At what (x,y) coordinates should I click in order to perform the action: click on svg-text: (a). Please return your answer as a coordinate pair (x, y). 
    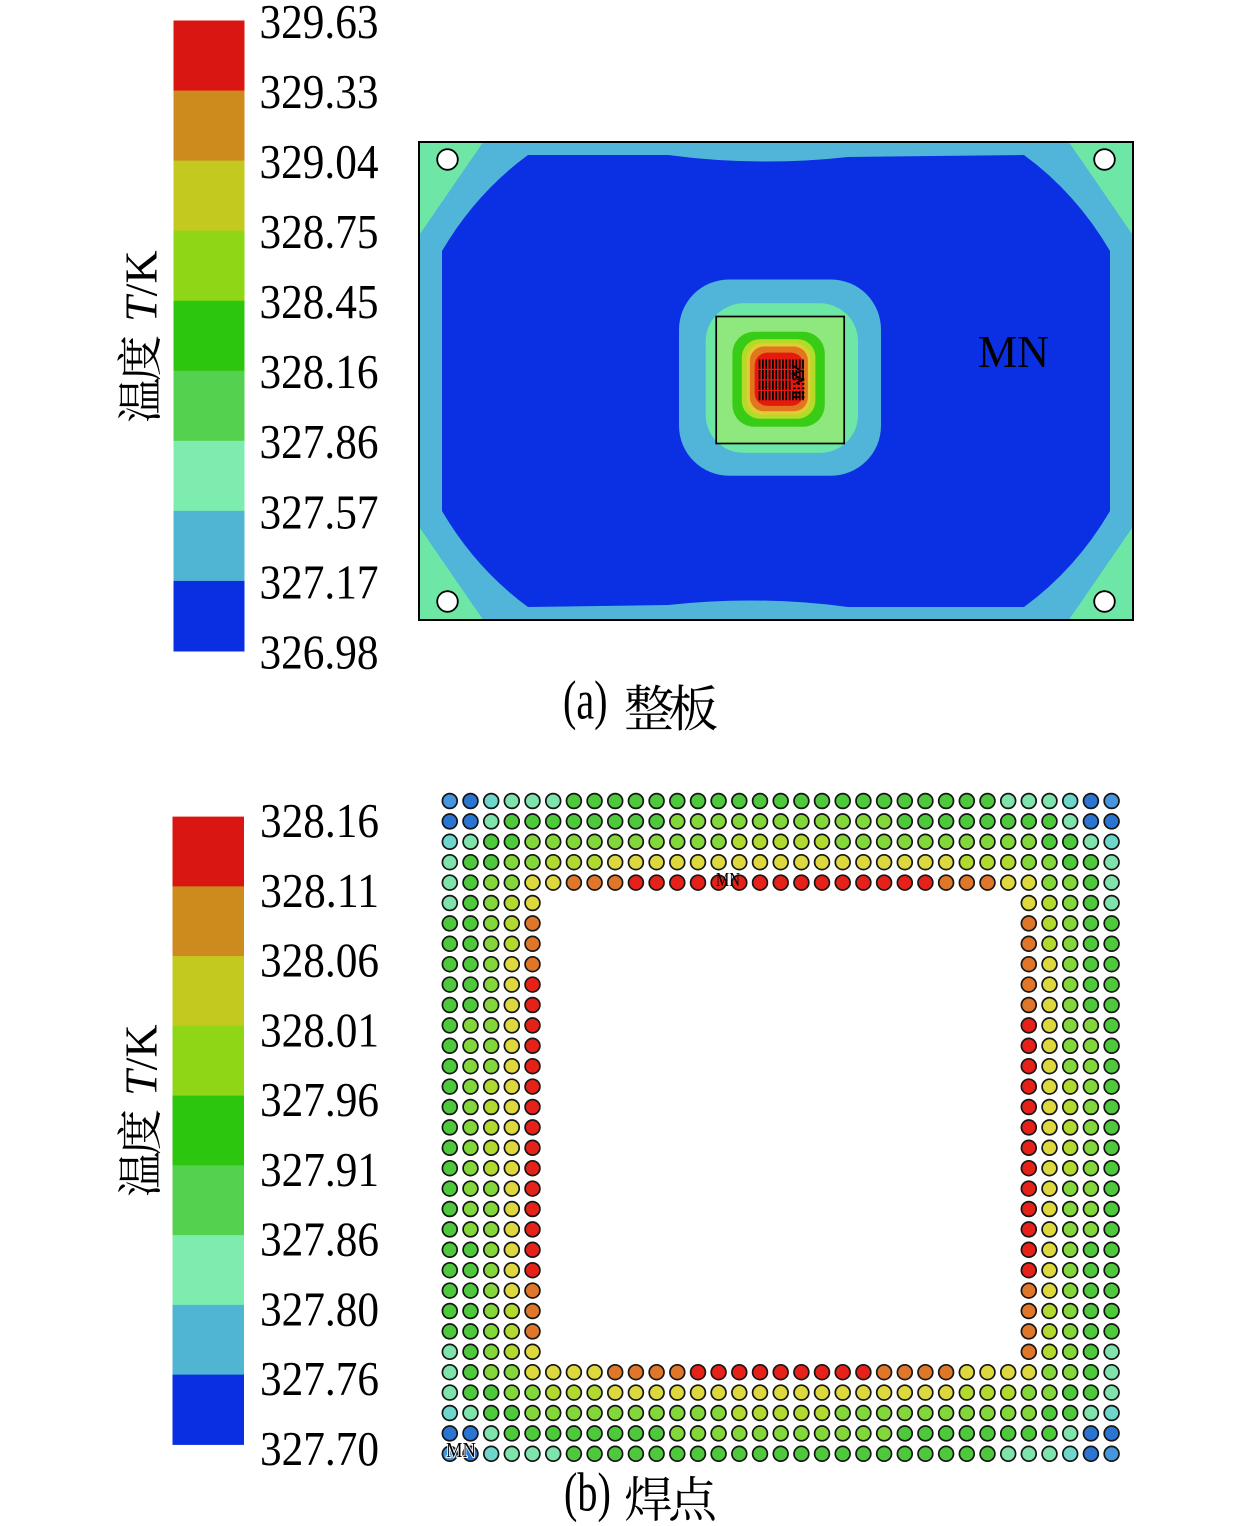
    Looking at the image, I should click on (585, 701).